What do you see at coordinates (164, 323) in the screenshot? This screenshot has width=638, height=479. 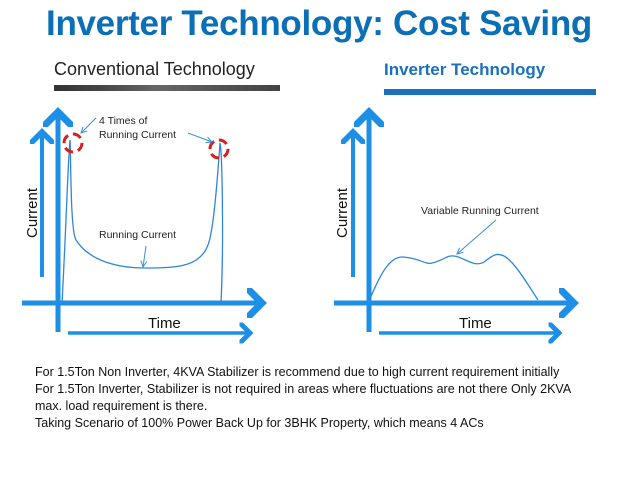 I see `conventional-x-label: Time` at bounding box center [164, 323].